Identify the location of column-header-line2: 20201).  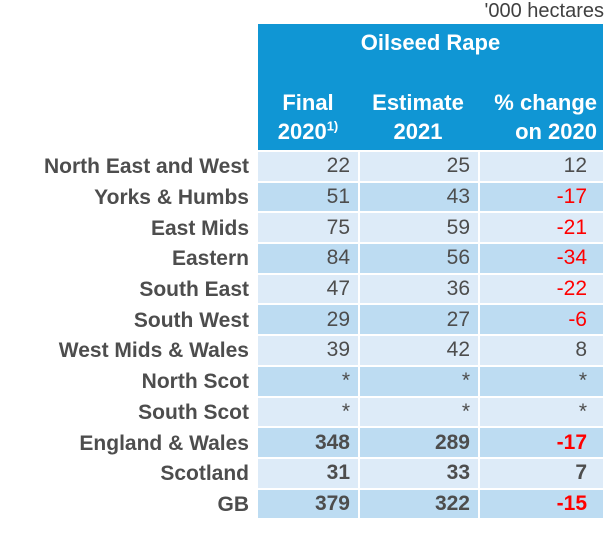
(308, 131).